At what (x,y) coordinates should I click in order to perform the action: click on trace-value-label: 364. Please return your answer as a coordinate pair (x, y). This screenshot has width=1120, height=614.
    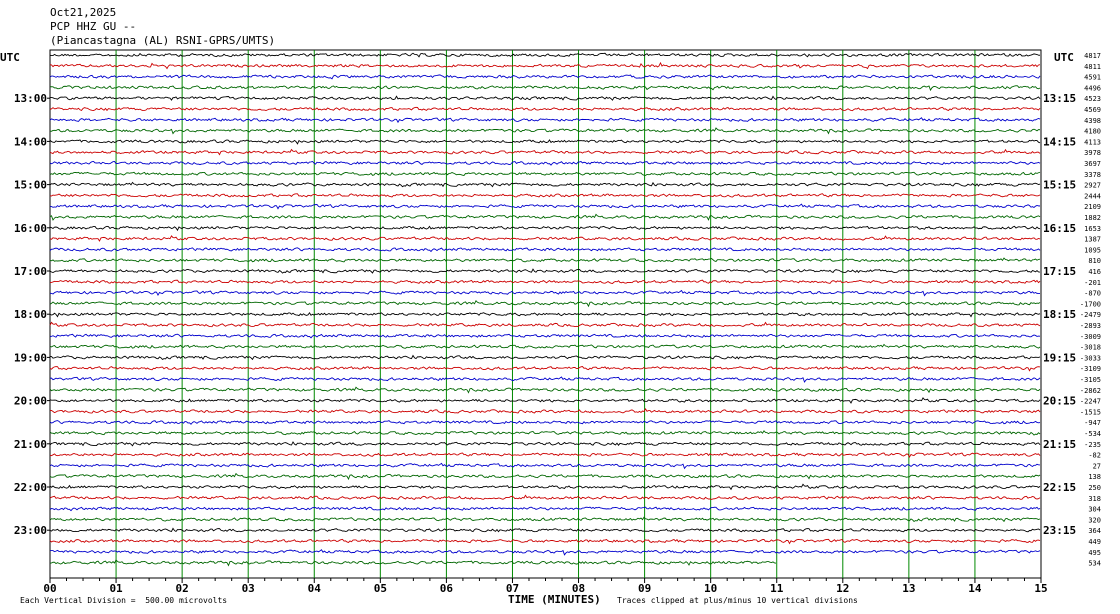
    Looking at the image, I should click on (1094, 531).